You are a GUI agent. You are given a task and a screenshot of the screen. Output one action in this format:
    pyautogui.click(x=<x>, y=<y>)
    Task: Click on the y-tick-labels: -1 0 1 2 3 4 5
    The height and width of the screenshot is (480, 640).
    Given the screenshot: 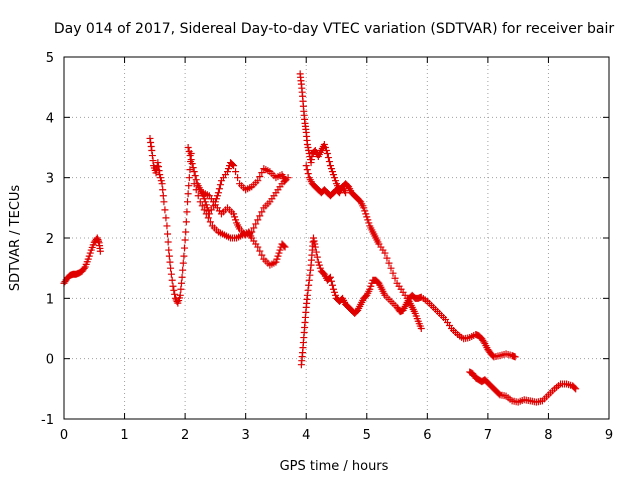 What is the action you would take?
    pyautogui.click(x=47, y=239)
    